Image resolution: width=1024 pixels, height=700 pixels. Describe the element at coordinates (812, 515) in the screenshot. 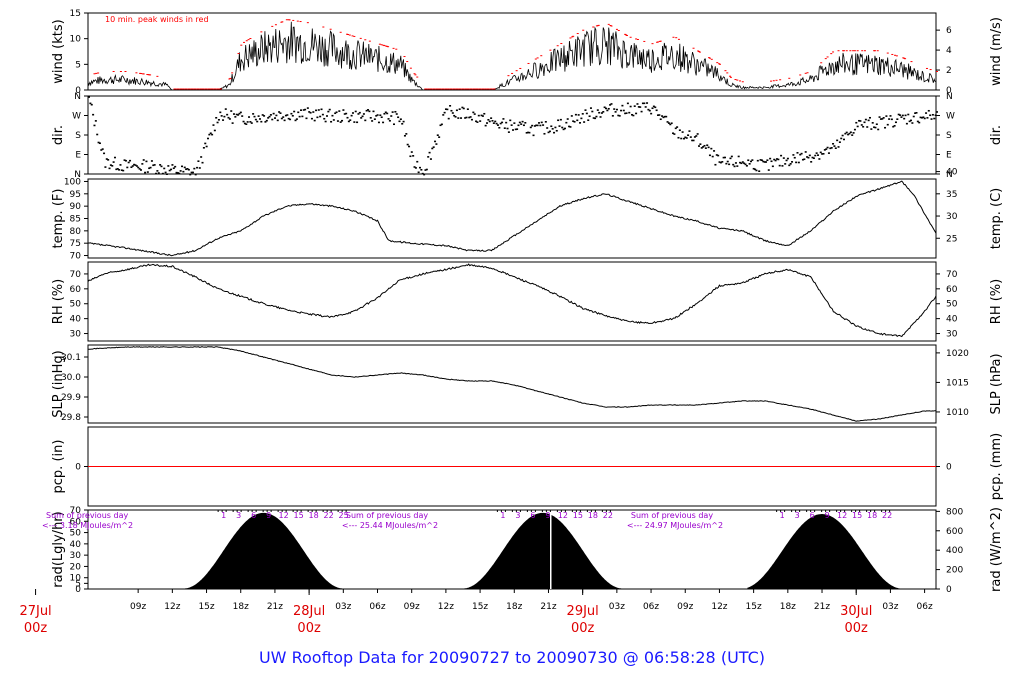

I see `rad-hour-label: 6` at that location.